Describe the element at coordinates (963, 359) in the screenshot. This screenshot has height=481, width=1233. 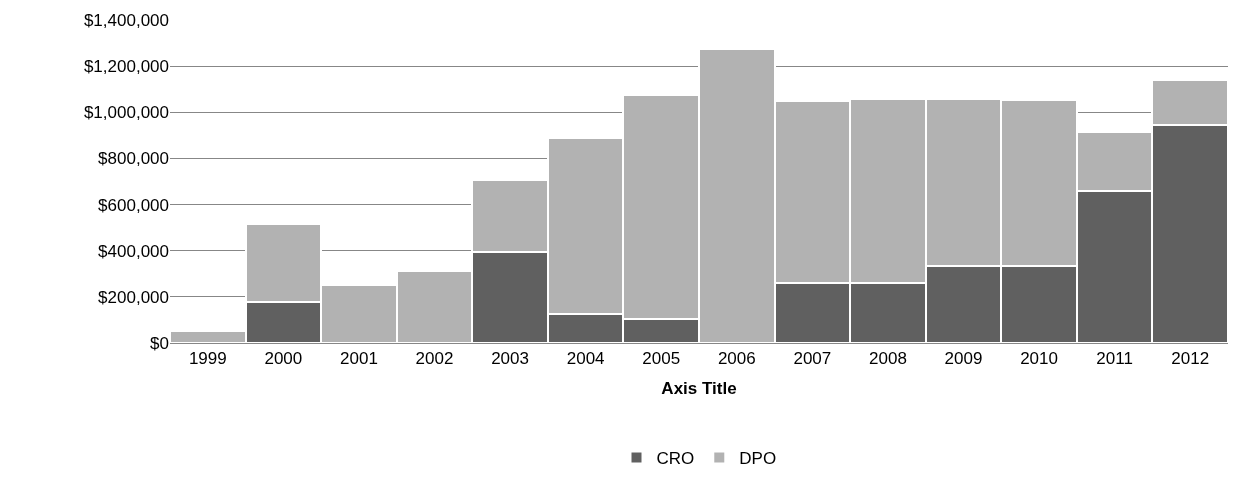
I see `x-tick-label: 2009` at that location.